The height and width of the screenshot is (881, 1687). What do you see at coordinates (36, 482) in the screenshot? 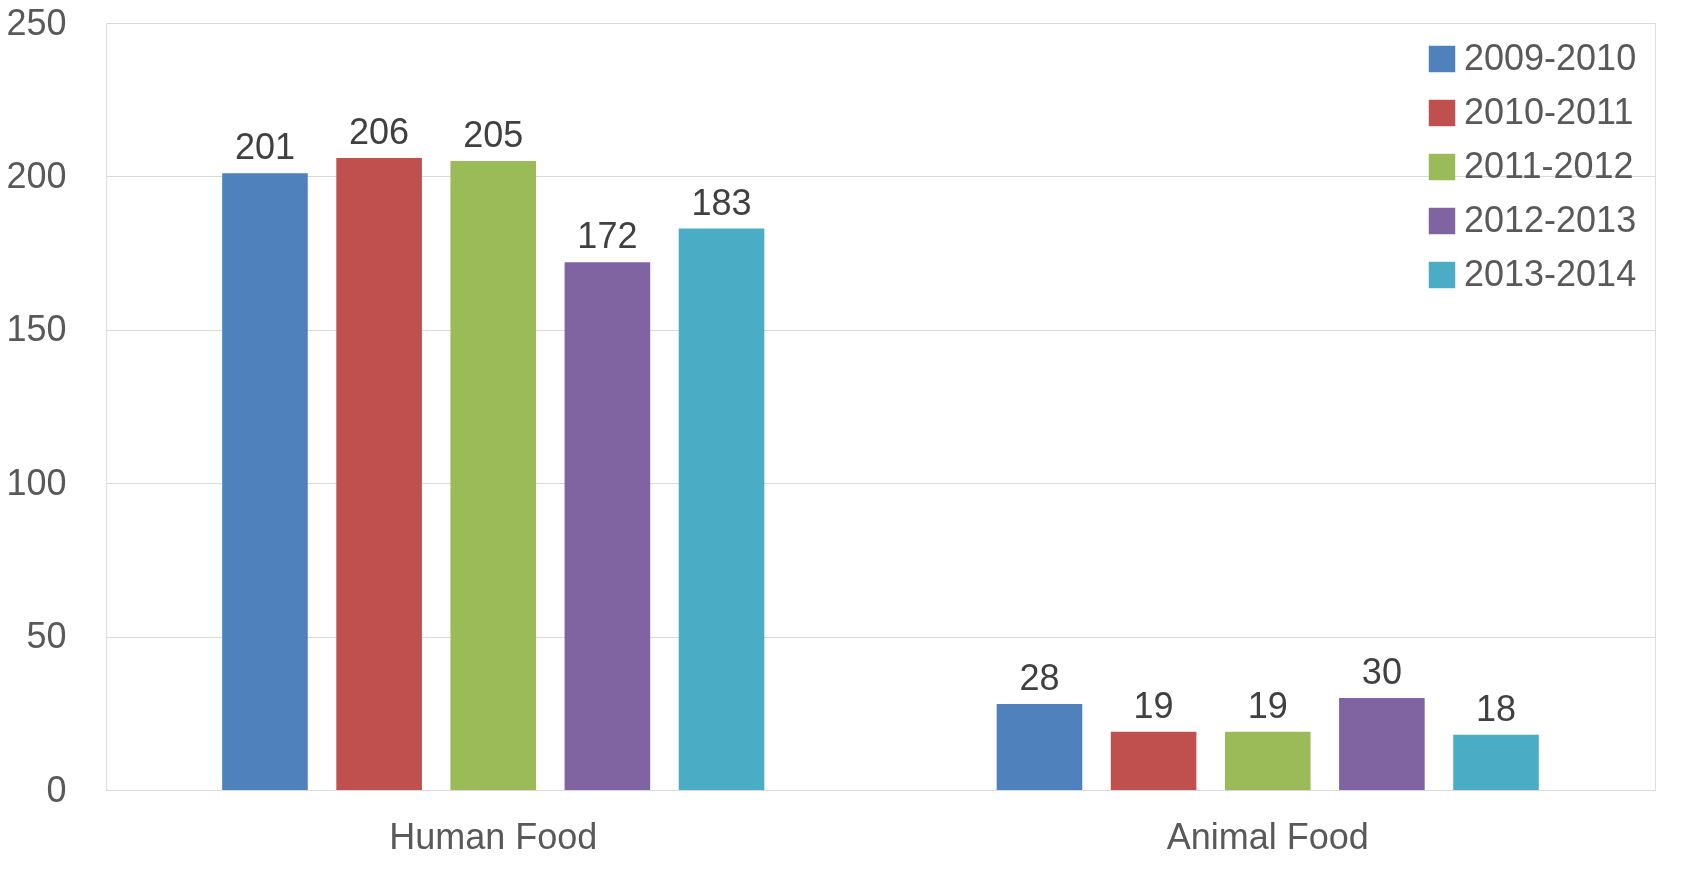
I see `y-tick-label: 100` at bounding box center [36, 482].